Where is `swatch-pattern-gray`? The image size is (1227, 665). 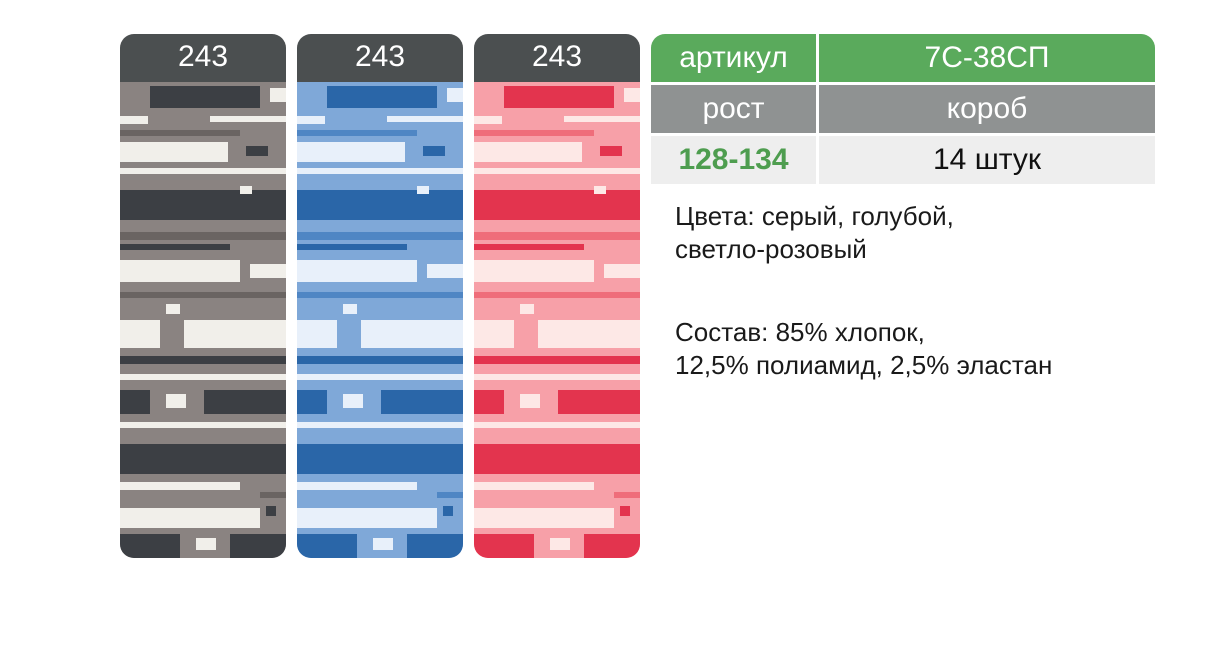
swatch-pattern-gray is located at coordinates (203, 320).